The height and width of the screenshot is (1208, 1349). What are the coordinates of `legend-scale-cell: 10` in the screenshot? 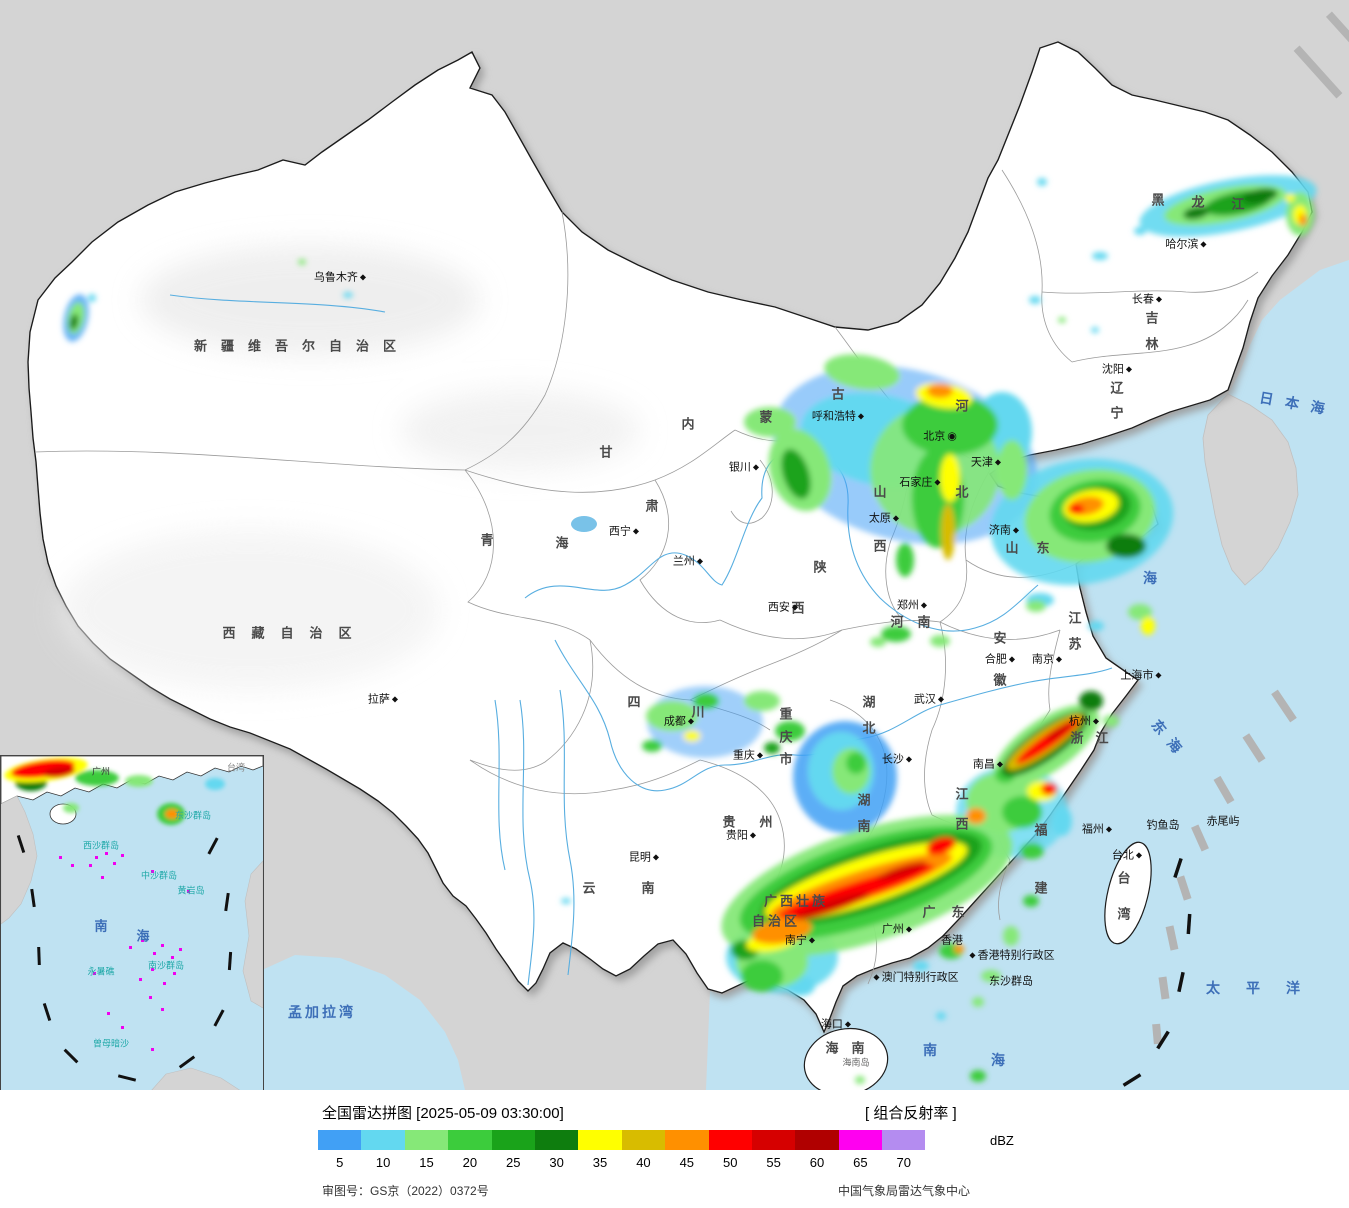 It's located at (383, 1150).